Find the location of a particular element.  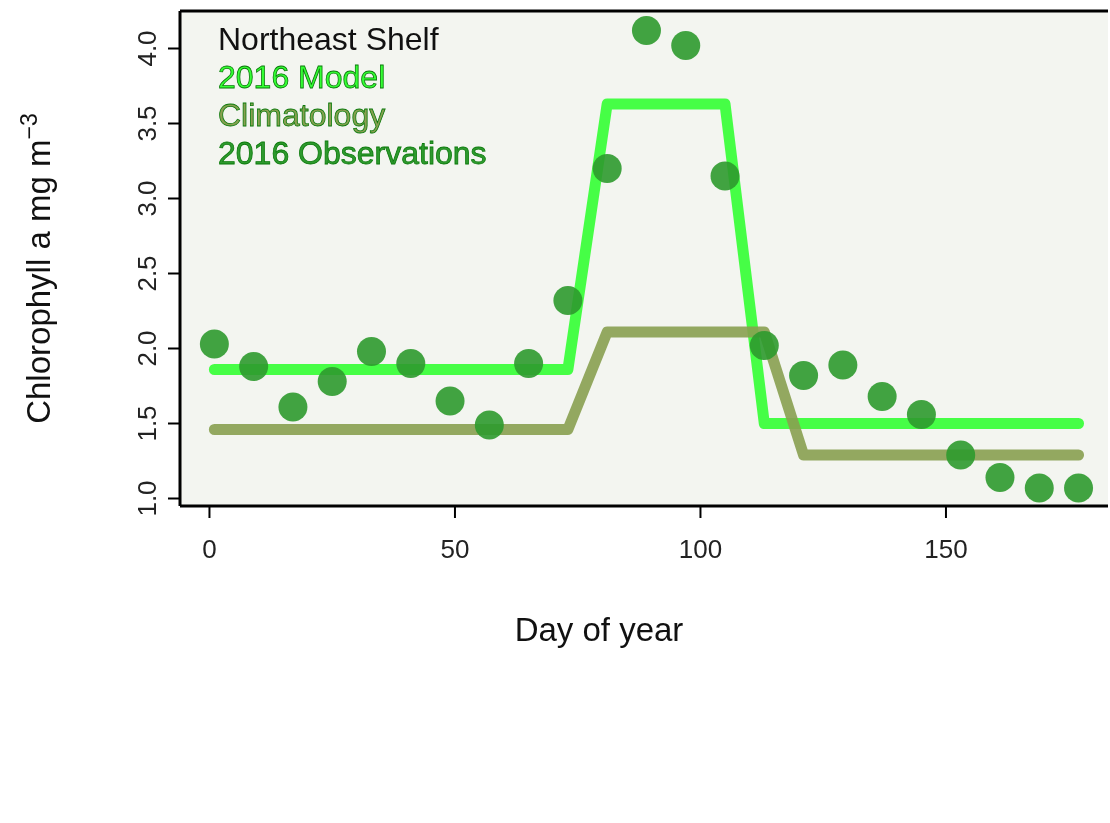

text: 2016 Model is located at coordinates (302, 77).